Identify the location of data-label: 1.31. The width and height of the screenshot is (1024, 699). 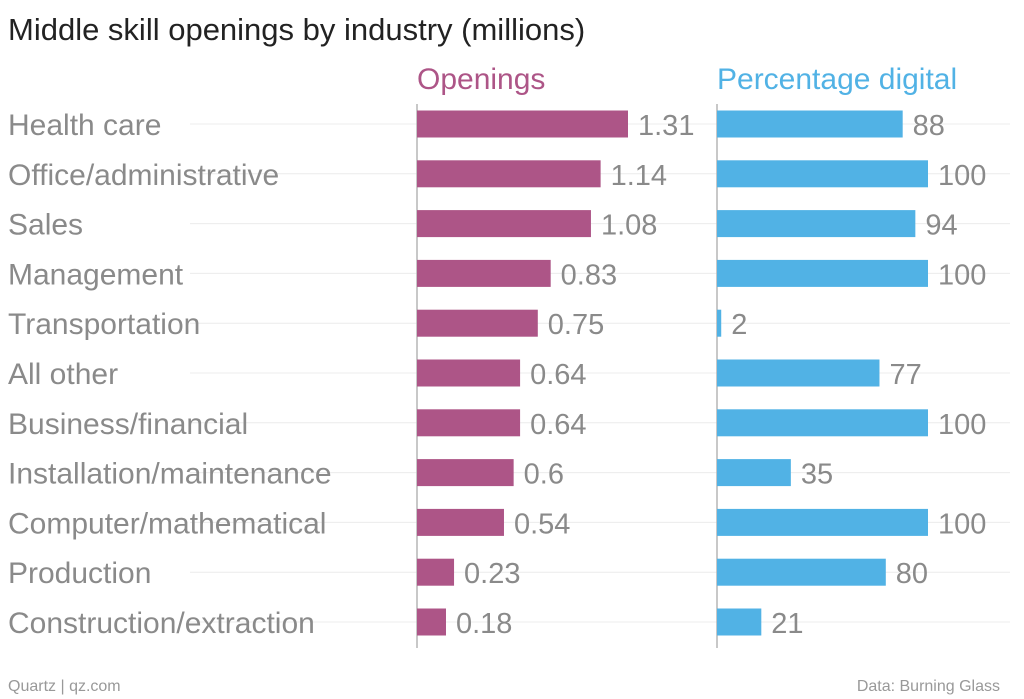
(666, 126).